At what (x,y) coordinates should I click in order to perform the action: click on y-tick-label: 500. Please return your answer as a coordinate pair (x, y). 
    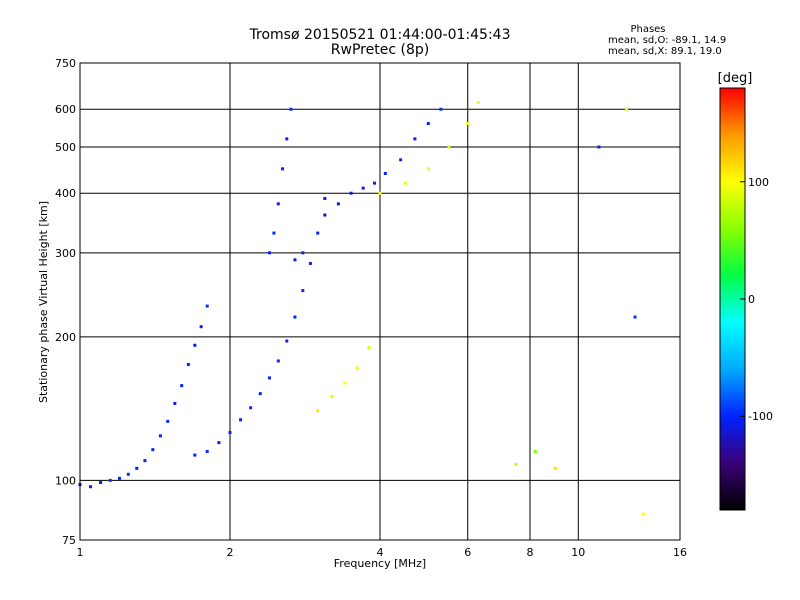
    Looking at the image, I should click on (65, 147).